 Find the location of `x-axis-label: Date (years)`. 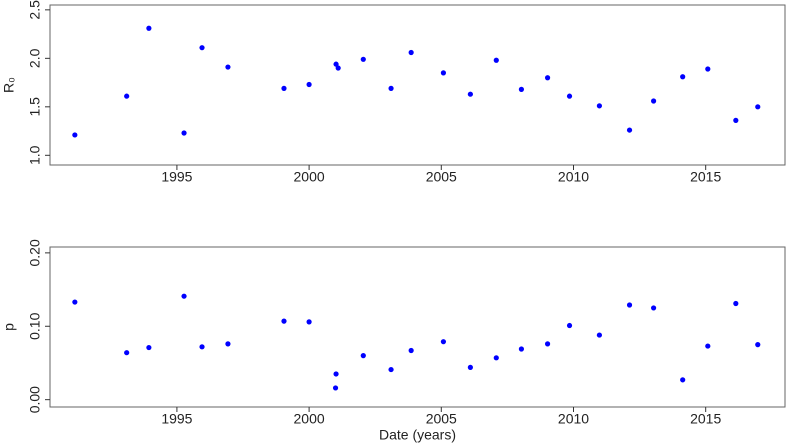

x-axis-label: Date (years) is located at coordinates (417, 435).